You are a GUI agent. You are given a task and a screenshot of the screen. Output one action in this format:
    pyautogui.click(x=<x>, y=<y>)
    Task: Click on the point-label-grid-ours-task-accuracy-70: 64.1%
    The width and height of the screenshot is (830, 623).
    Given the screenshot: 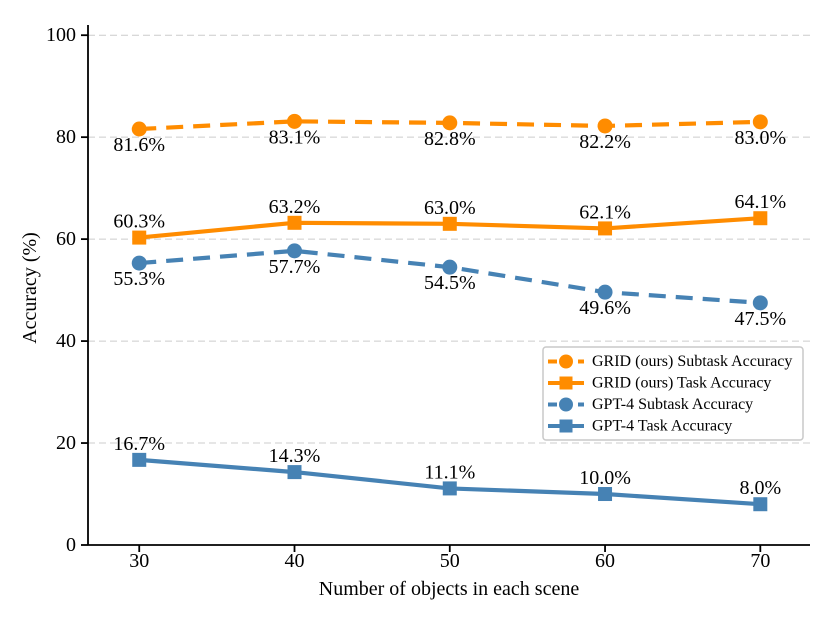 What is the action you would take?
    pyautogui.click(x=760, y=202)
    